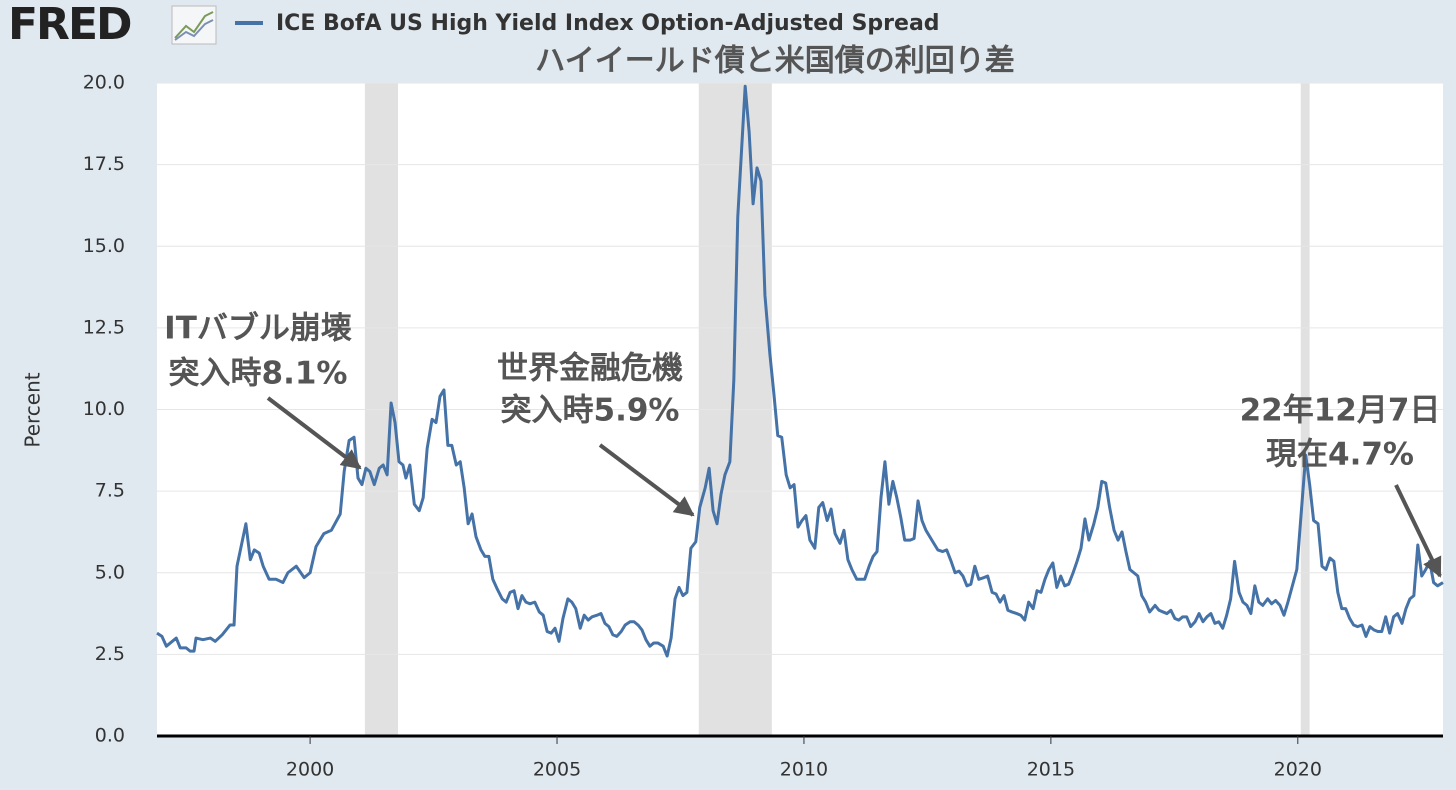 The image size is (1456, 790). What do you see at coordinates (194, 25) in the screenshot?
I see `logo-icon` at bounding box center [194, 25].